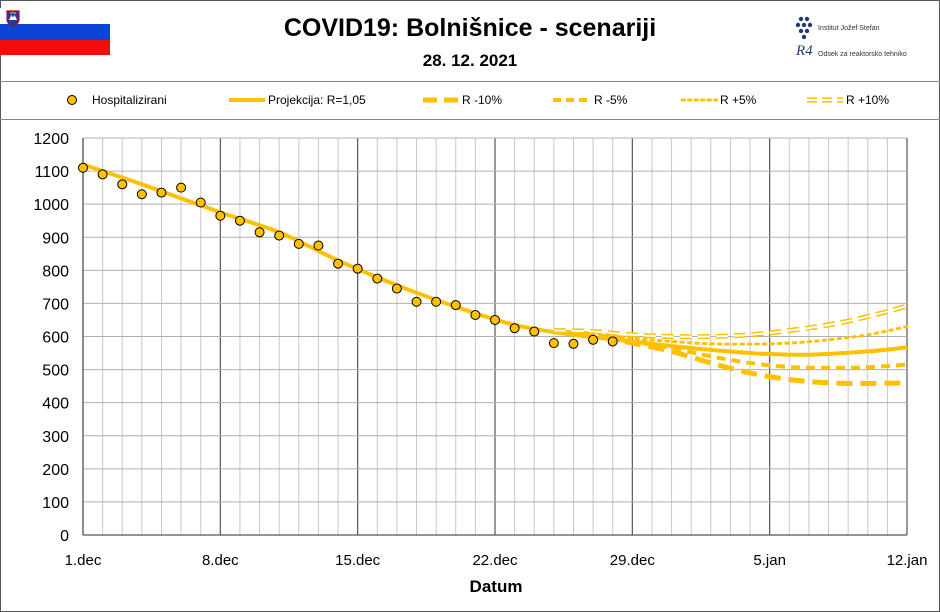 This screenshot has height=612, width=940. I want to click on legend-dotted-line-icon, so click(699, 100).